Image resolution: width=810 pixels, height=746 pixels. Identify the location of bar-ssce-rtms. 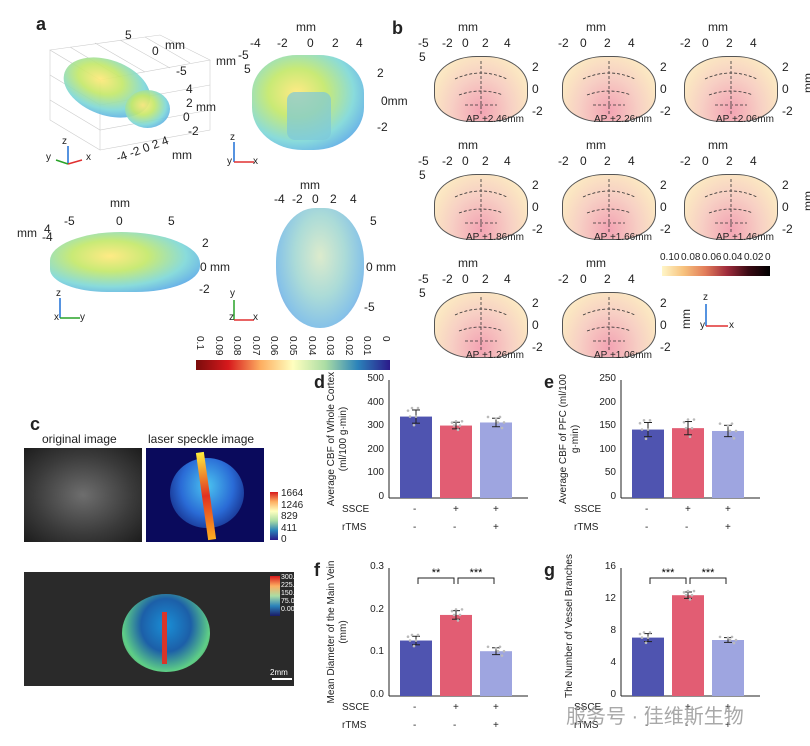
(728, 464).